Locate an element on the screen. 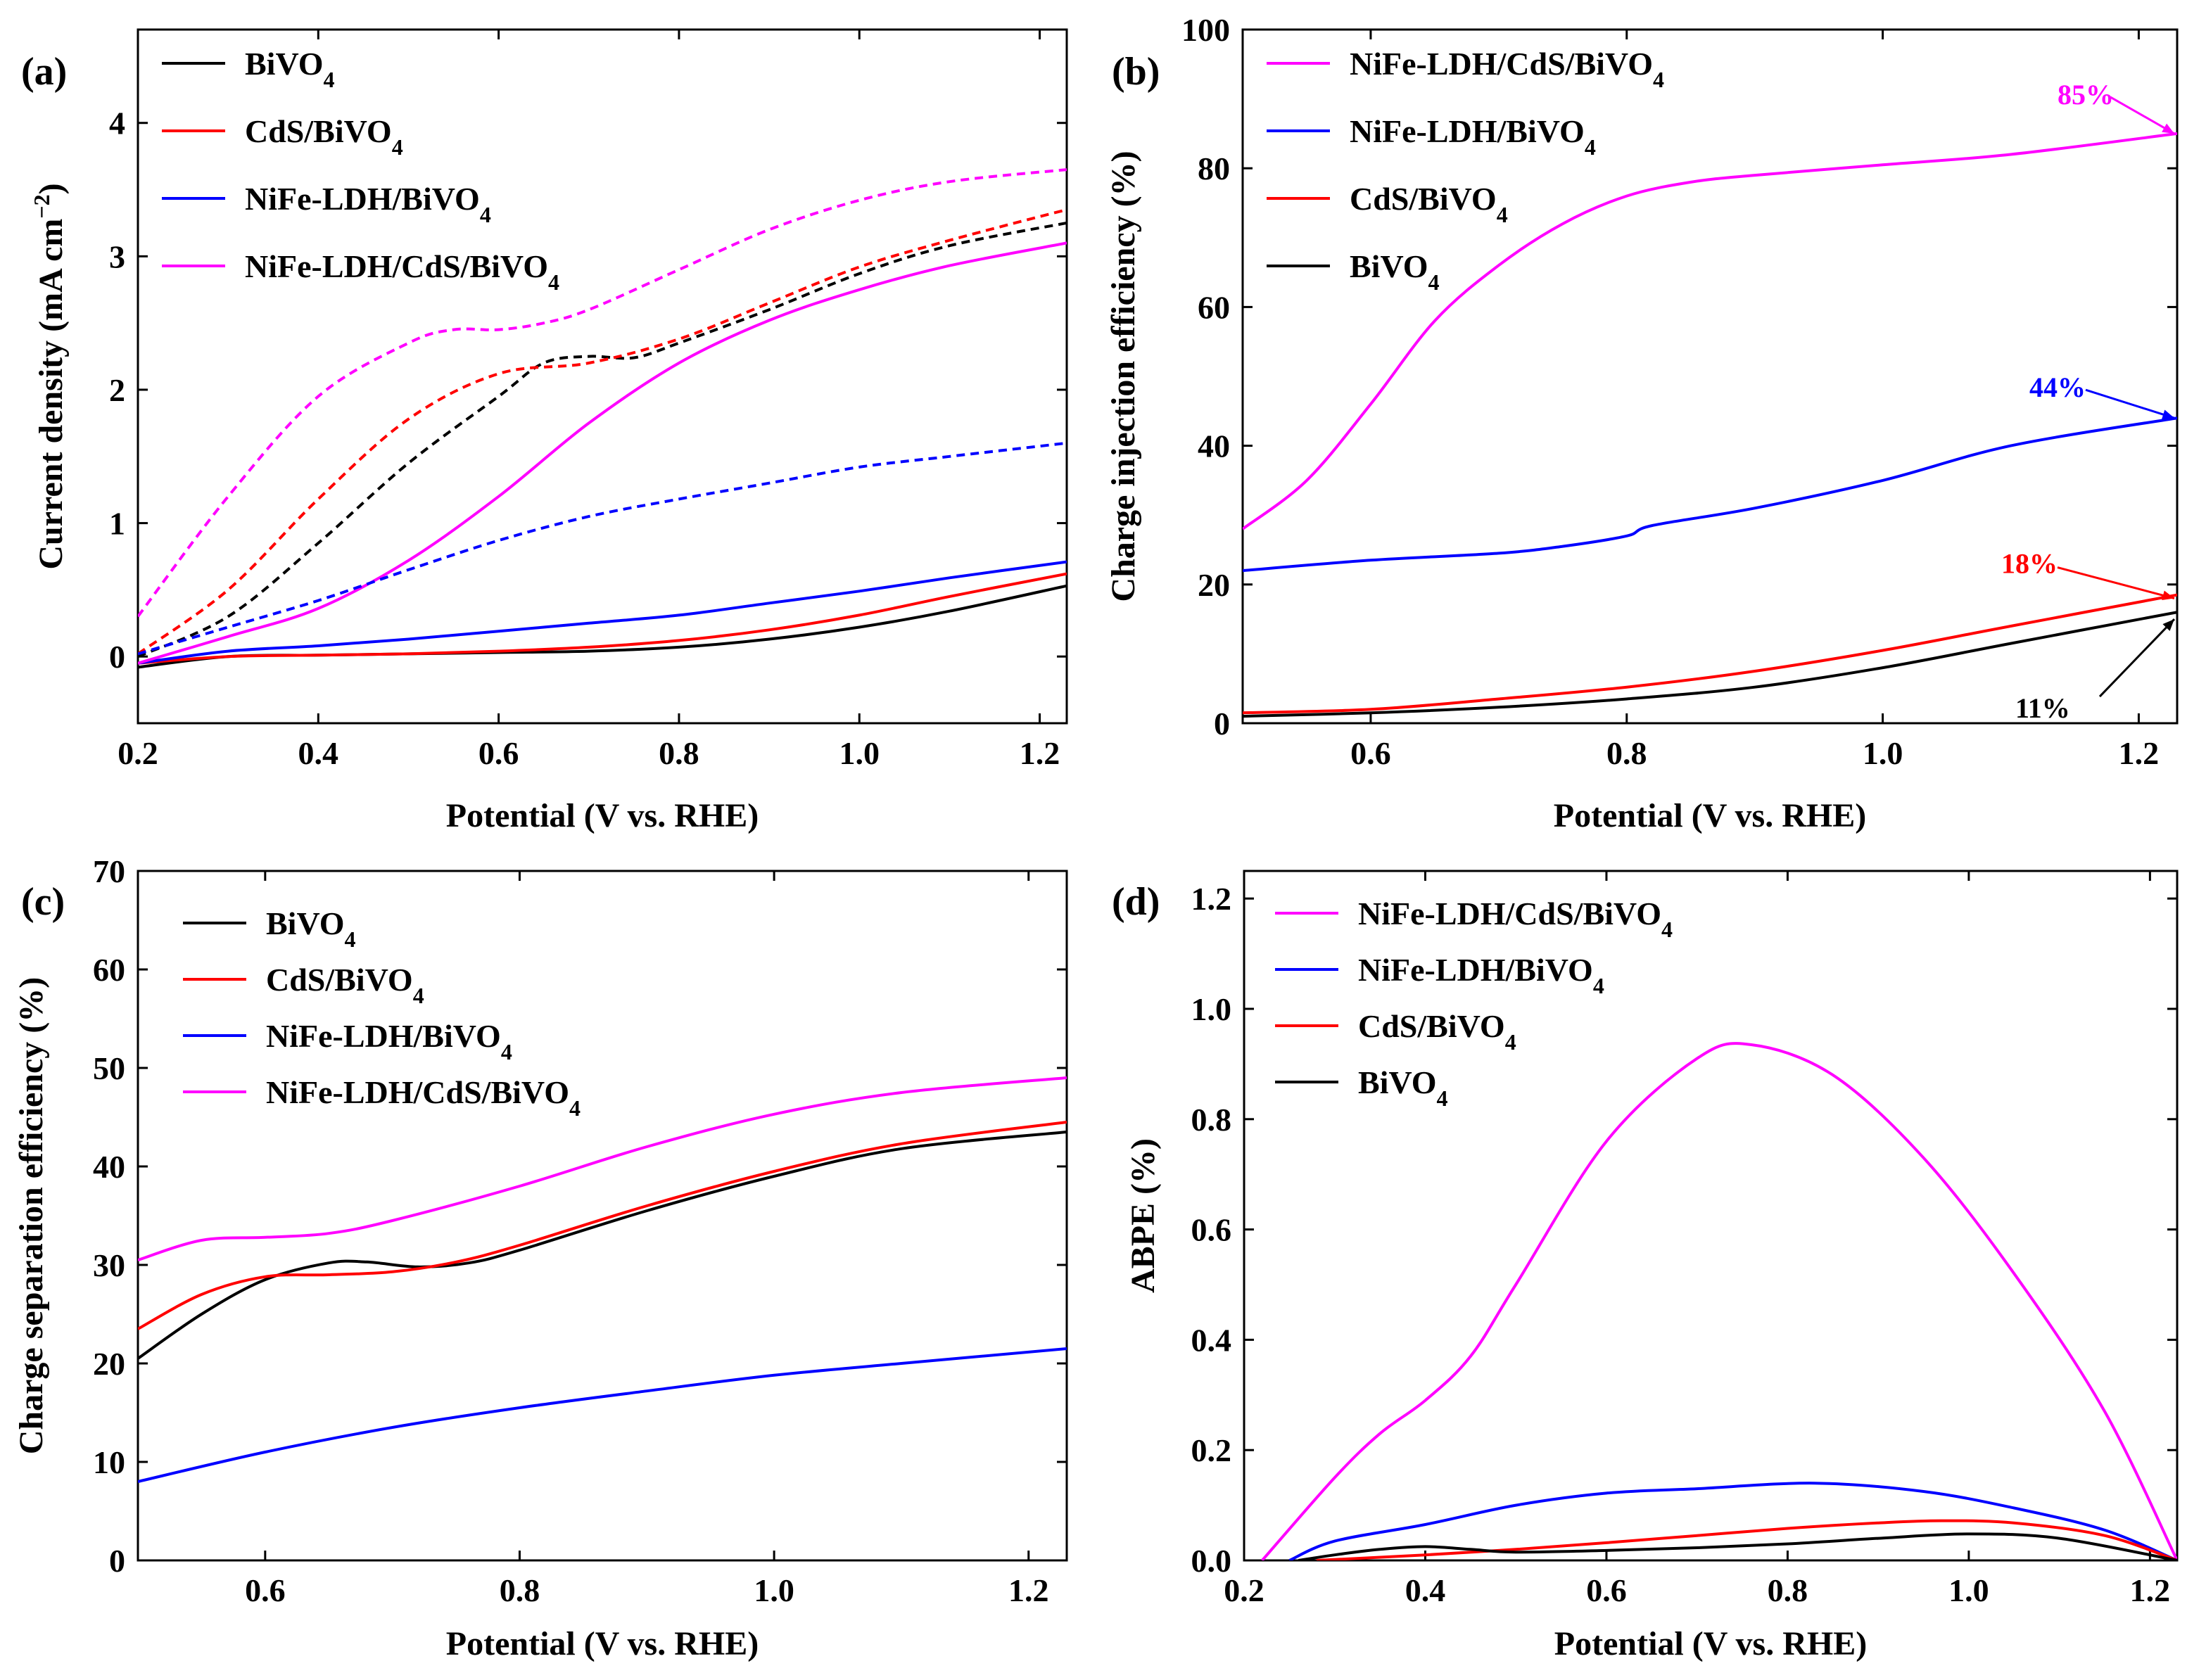  y-tick-label: 30 is located at coordinates (109, 1265).